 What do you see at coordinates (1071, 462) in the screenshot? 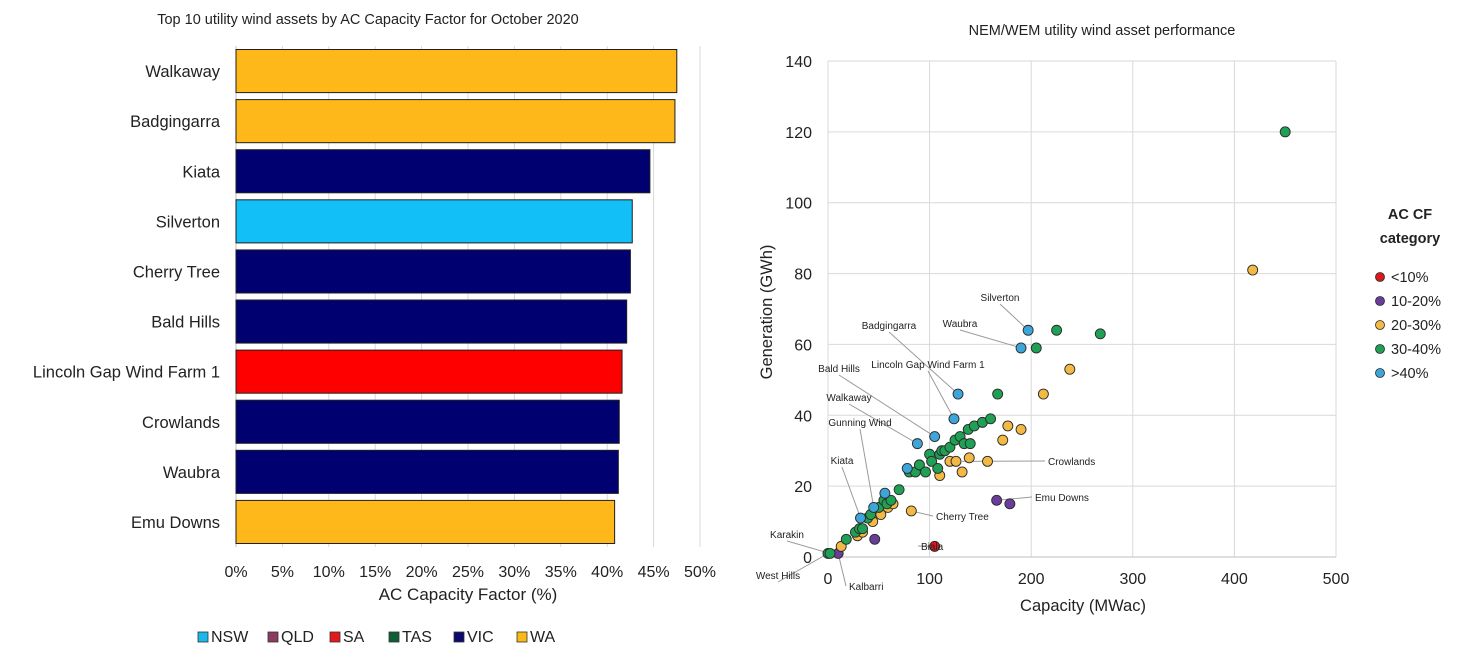
I see `annotation-label: Crowlands` at bounding box center [1071, 462].